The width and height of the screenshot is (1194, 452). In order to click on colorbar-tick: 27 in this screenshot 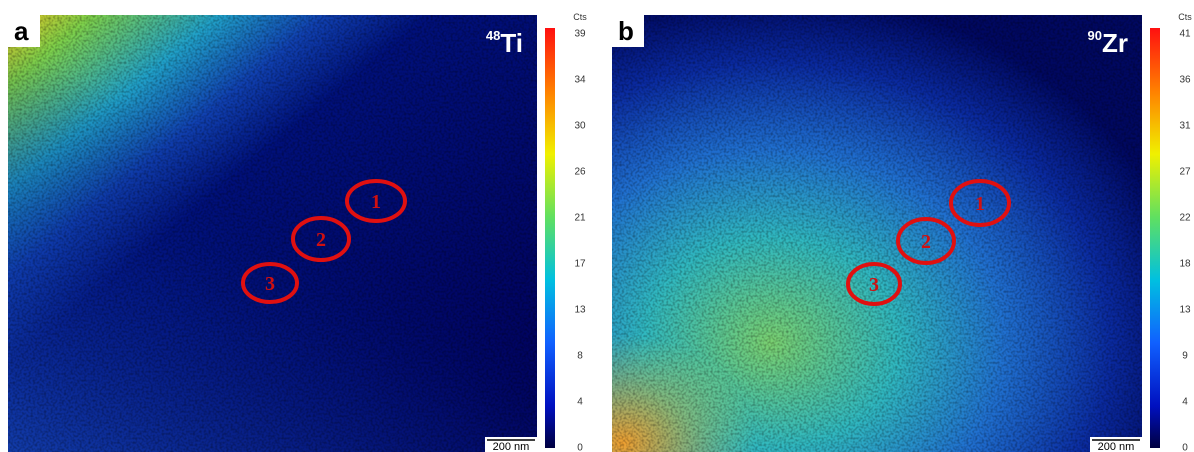, I will do `click(1185, 172)`.